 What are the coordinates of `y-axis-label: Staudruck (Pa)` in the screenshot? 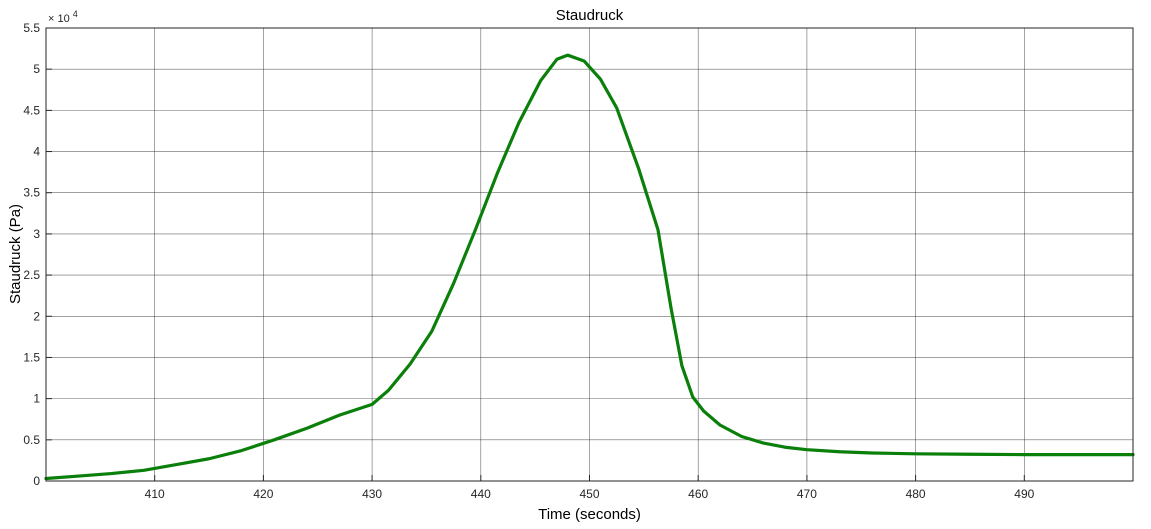 It's located at (15, 254).